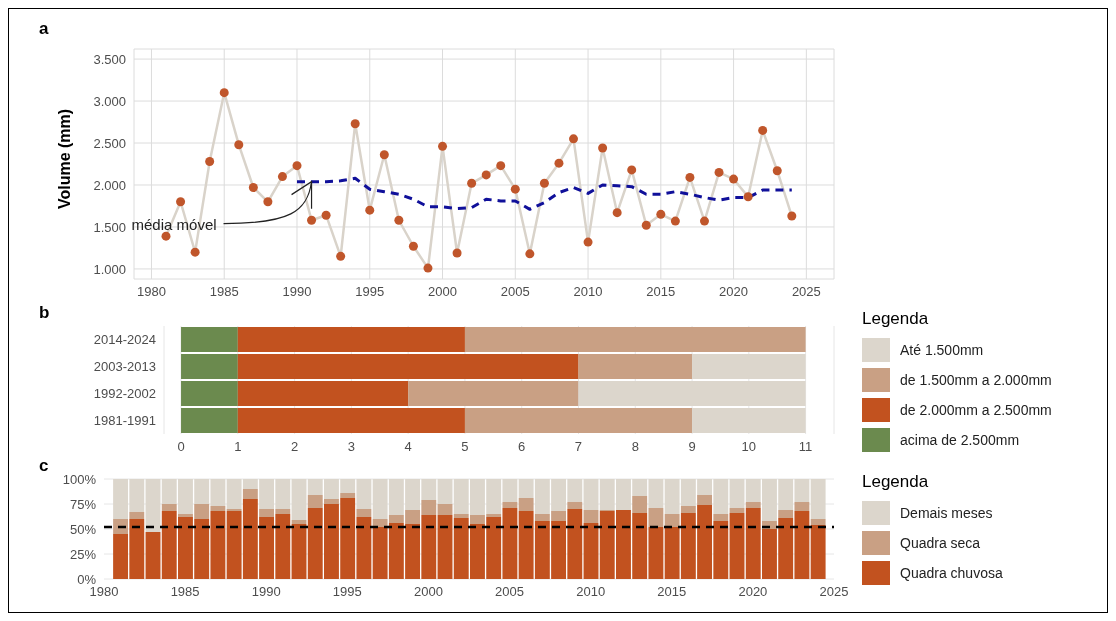 The height and width of the screenshot is (621, 1116). Describe the element at coordinates (749, 447) in the screenshot. I see `x-tick-label: 10` at that location.